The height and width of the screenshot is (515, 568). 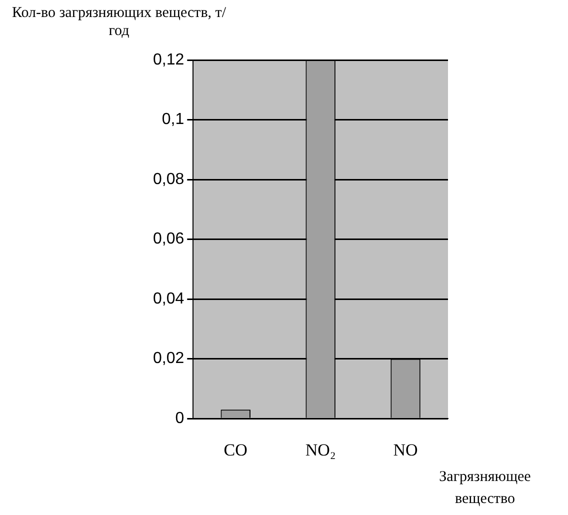 What do you see at coordinates (168, 359) in the screenshot?
I see `y-tick-label: 0,02` at bounding box center [168, 359].